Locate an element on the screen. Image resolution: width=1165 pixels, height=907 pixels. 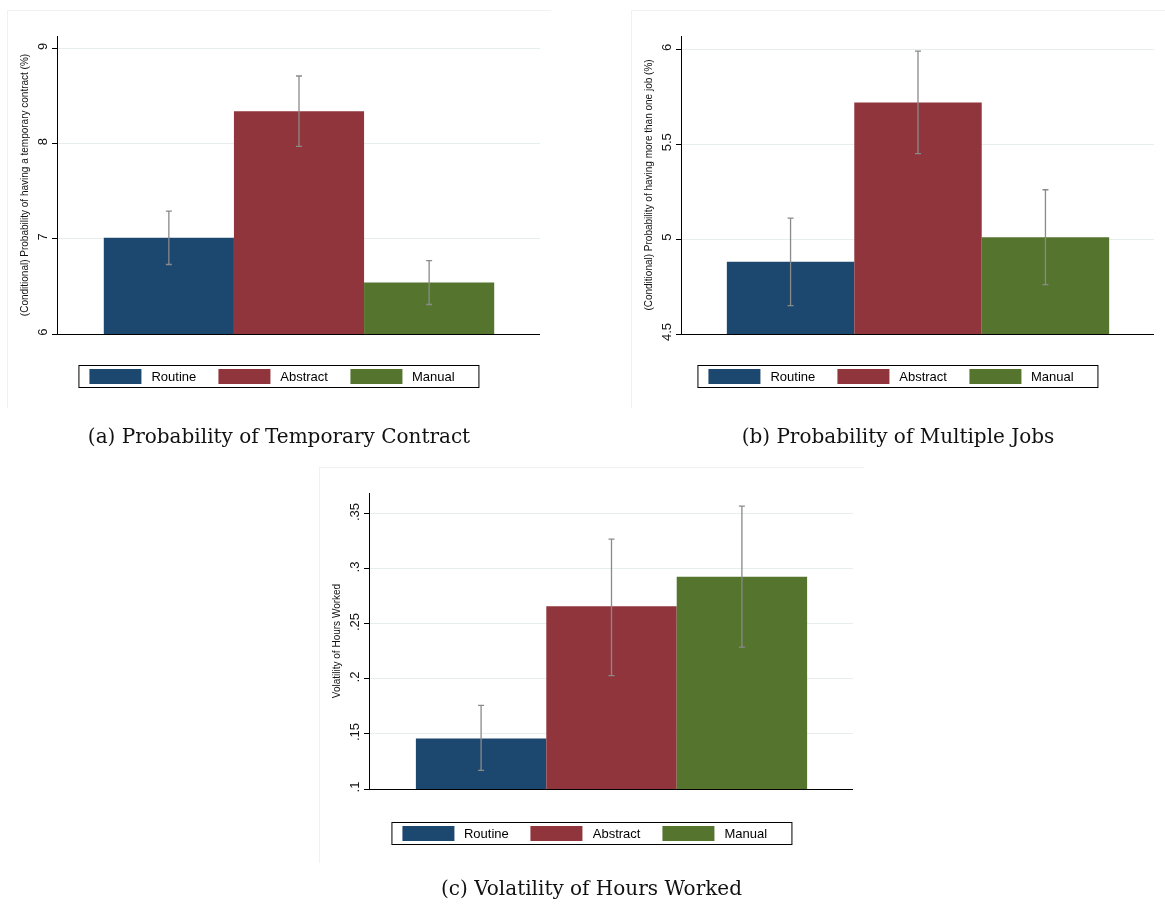
y-tick-label: .1 is located at coordinates (354, 787).